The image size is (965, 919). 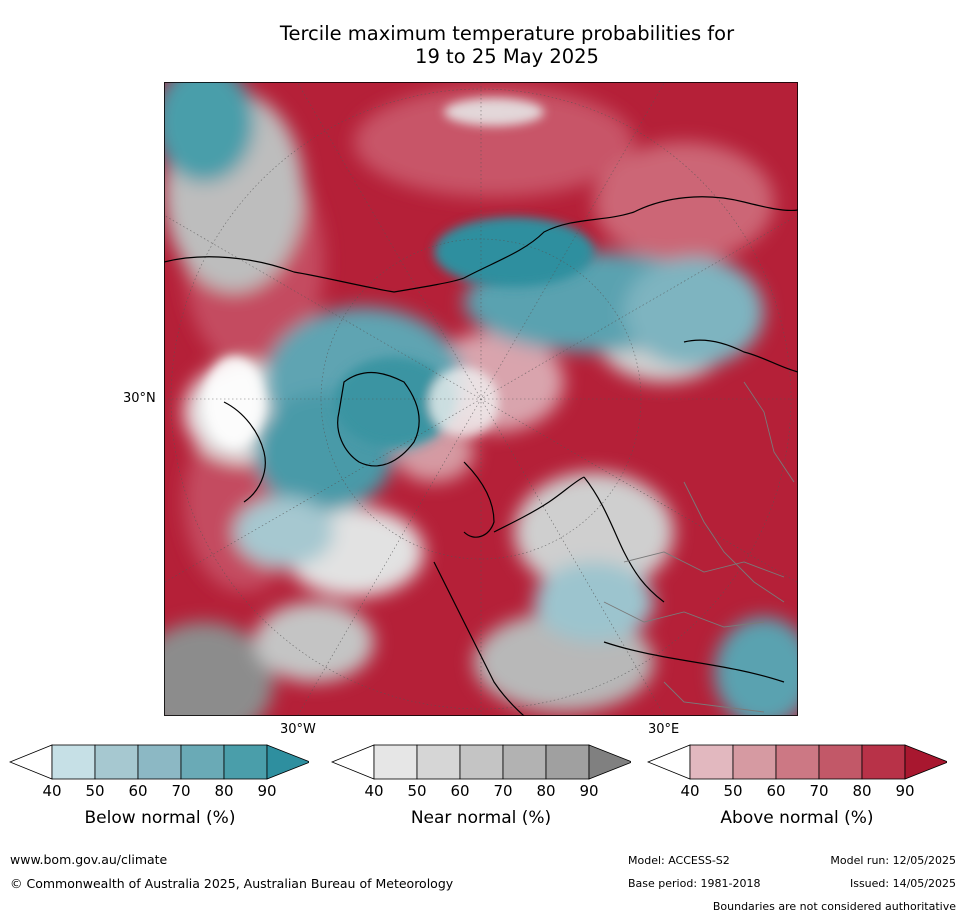 I want to click on colorbar-near-normal-graphic, so click(x=481, y=762).